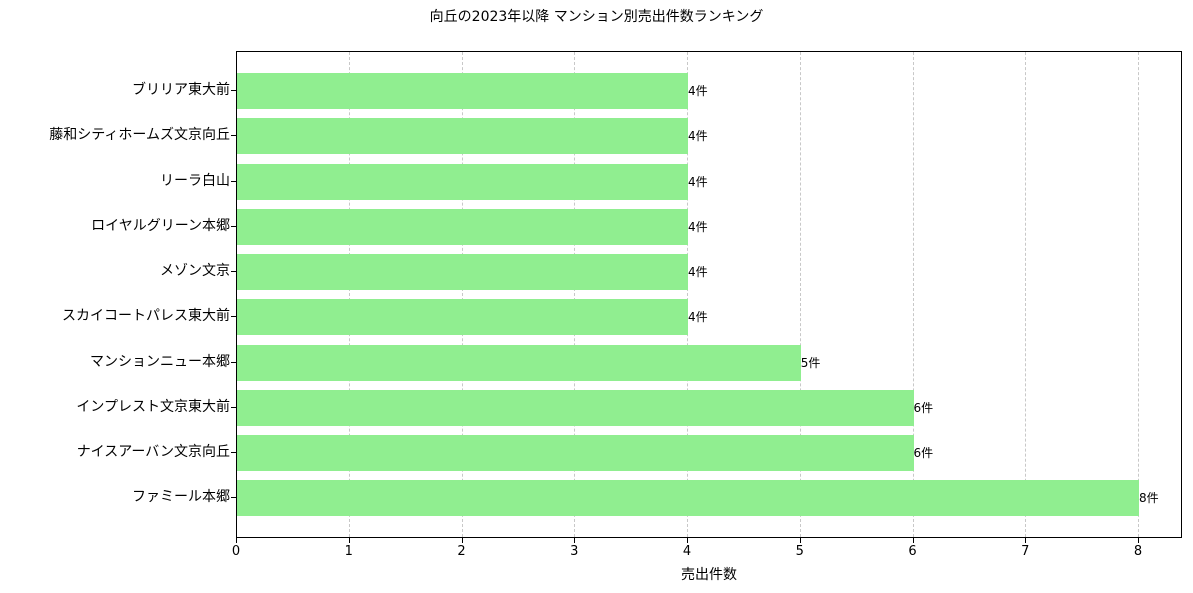  What do you see at coordinates (912, 551) in the screenshot?
I see `x-tick-label: 6` at bounding box center [912, 551].